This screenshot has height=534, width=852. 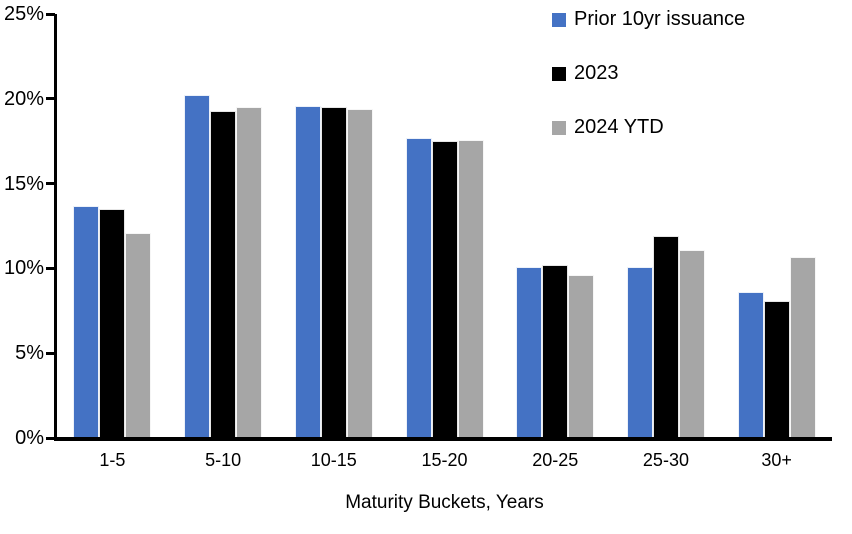 I want to click on y-axis-line, so click(x=55, y=227).